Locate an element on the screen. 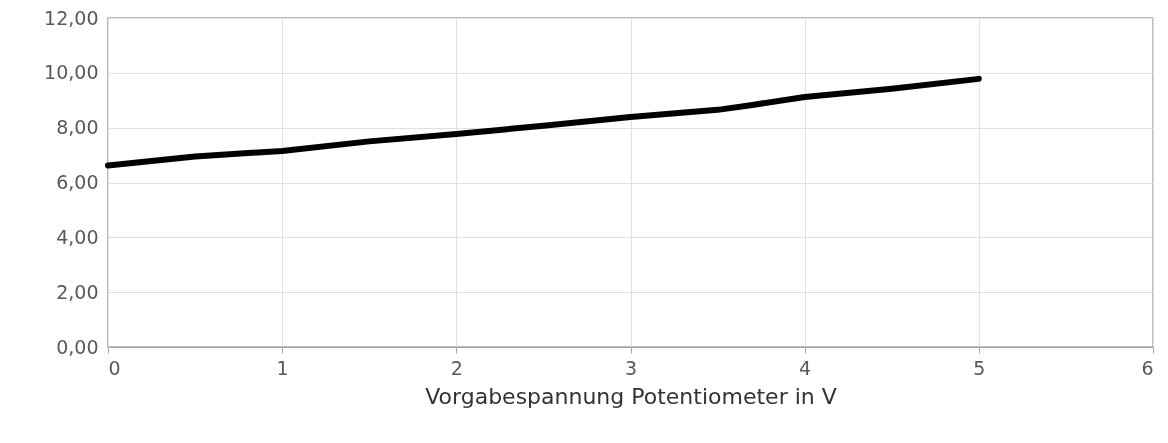 The height and width of the screenshot is (443, 1168). x-tick-label: 5 is located at coordinates (979, 367).